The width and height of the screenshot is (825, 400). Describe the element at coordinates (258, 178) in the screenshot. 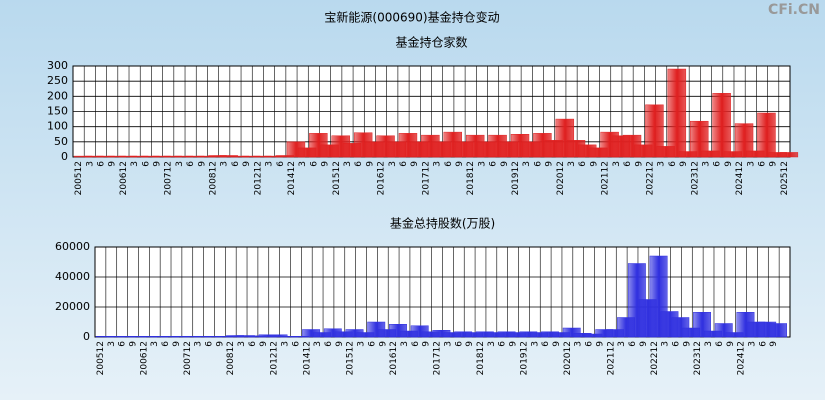

I see `x-tick-label: 201212` at that location.